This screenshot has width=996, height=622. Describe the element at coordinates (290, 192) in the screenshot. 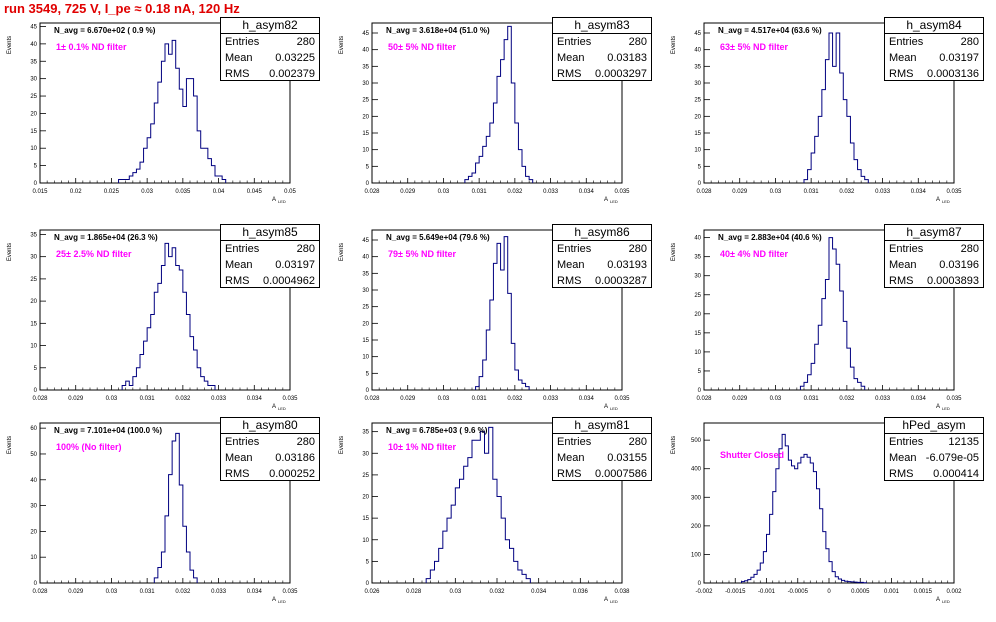

I see `x-tick-label: 0.05` at that location.